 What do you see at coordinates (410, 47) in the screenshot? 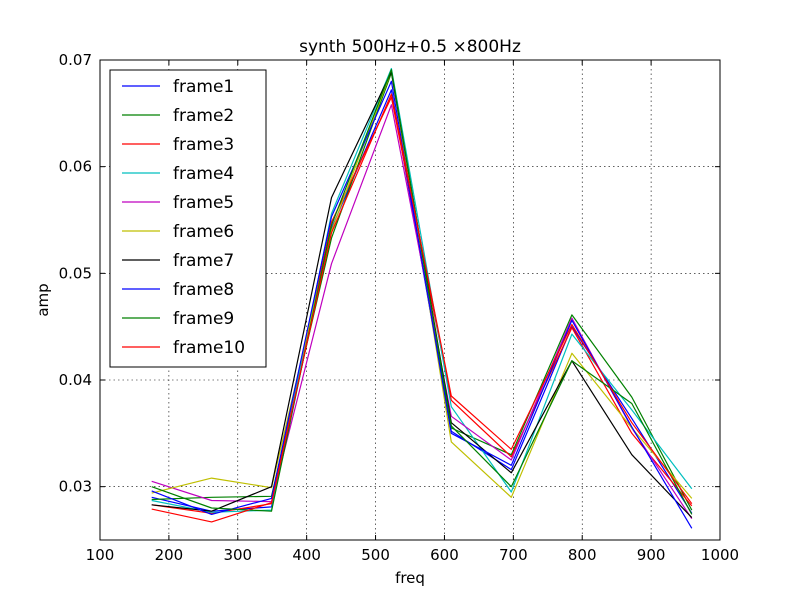
I see `chart-title: synth 500Hz+0.5 ×800Hz` at bounding box center [410, 47].